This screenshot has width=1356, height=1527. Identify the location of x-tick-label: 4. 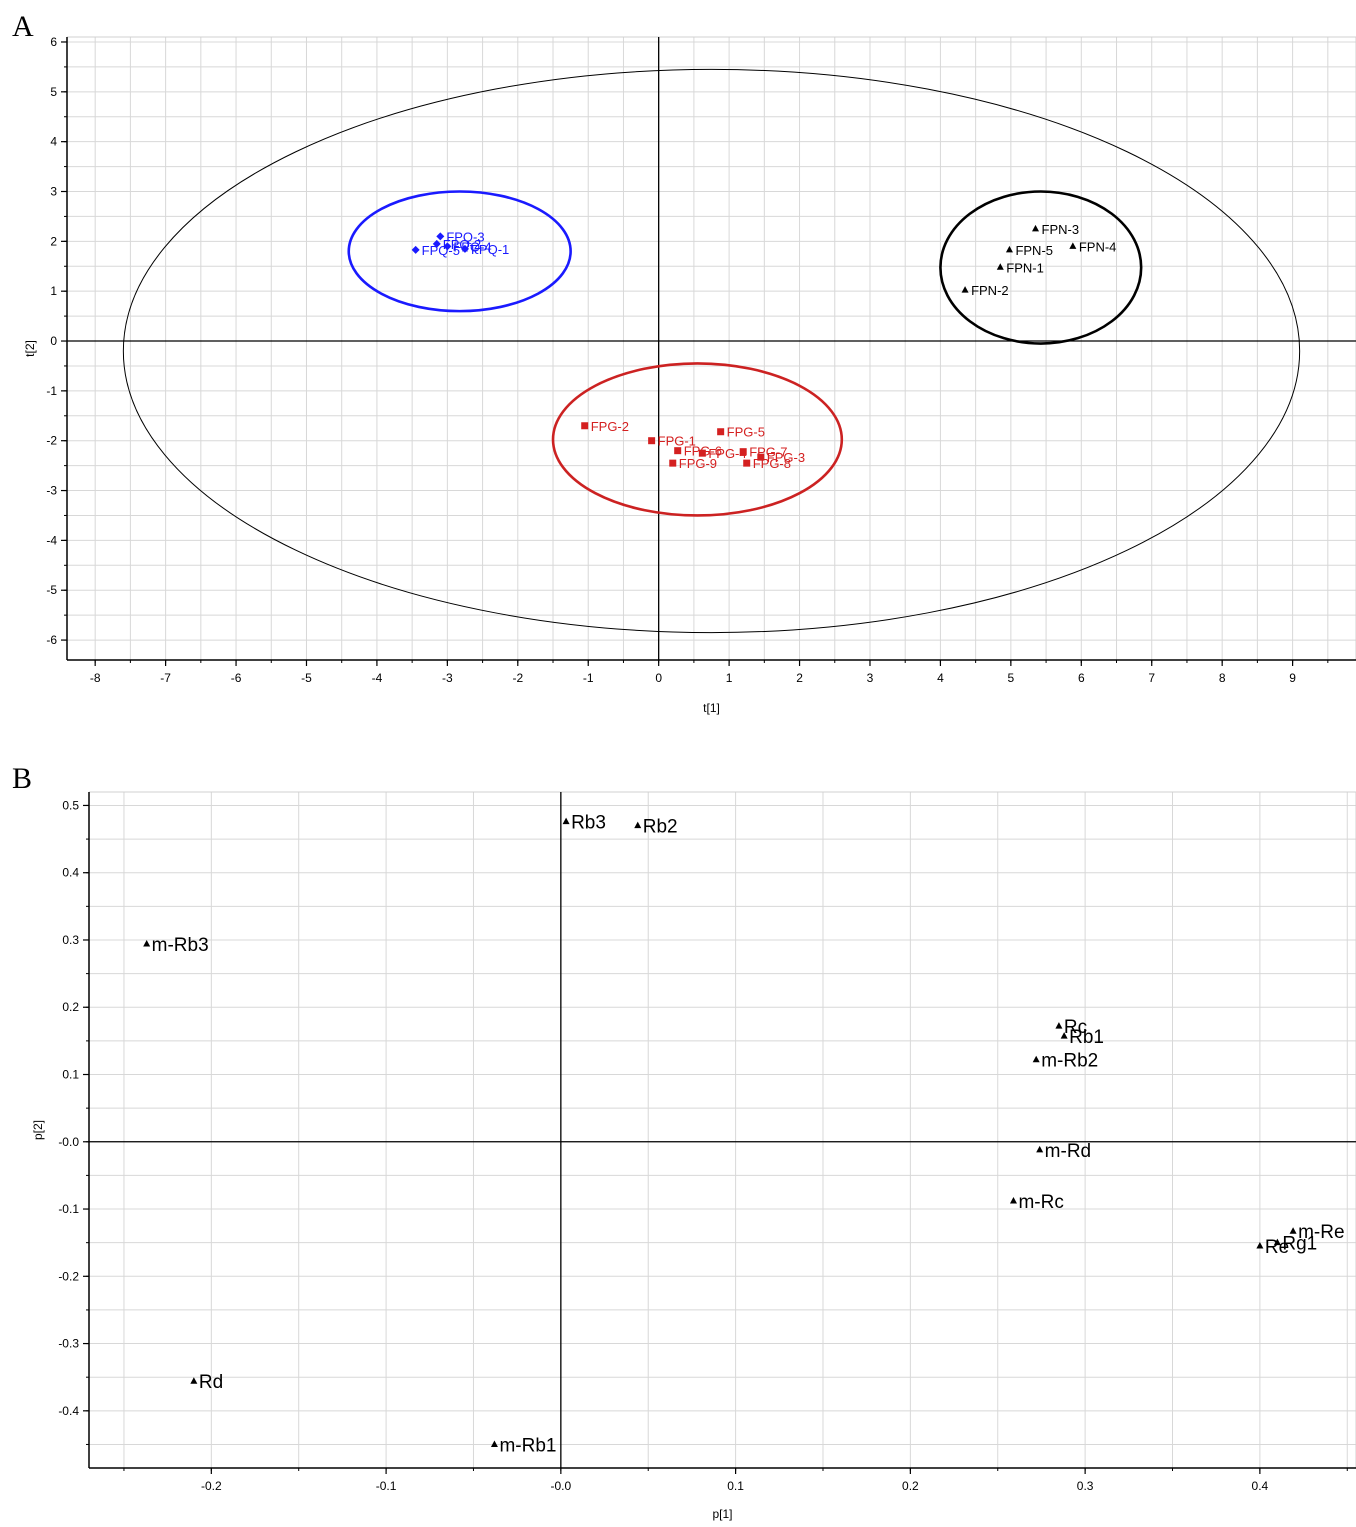
(940, 678).